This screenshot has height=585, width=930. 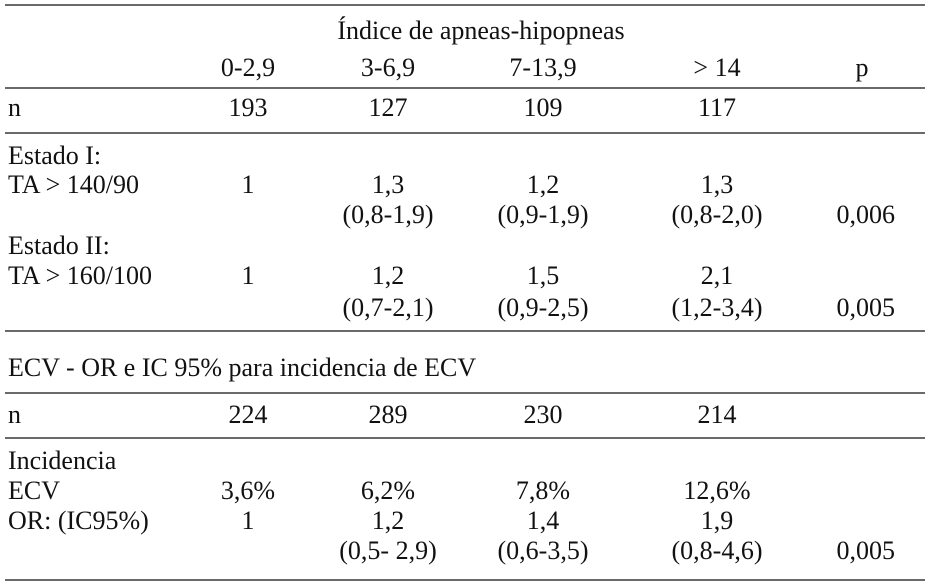 I want to click on column-header: > 14, so click(x=716, y=67).